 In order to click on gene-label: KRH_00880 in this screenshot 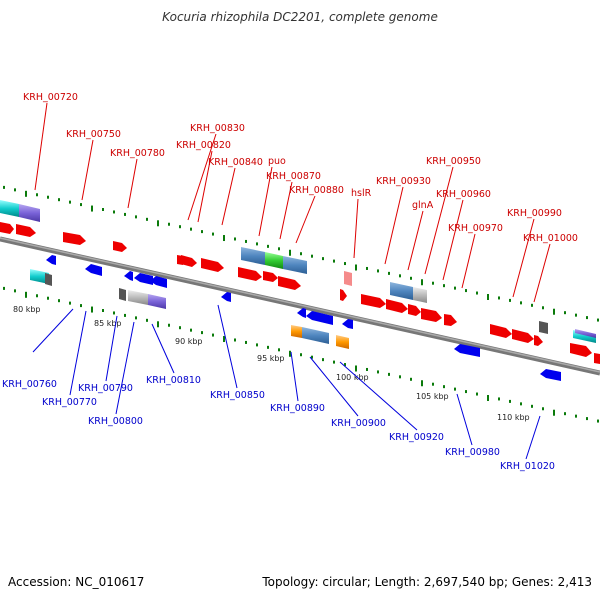, I will do `click(316, 190)`.